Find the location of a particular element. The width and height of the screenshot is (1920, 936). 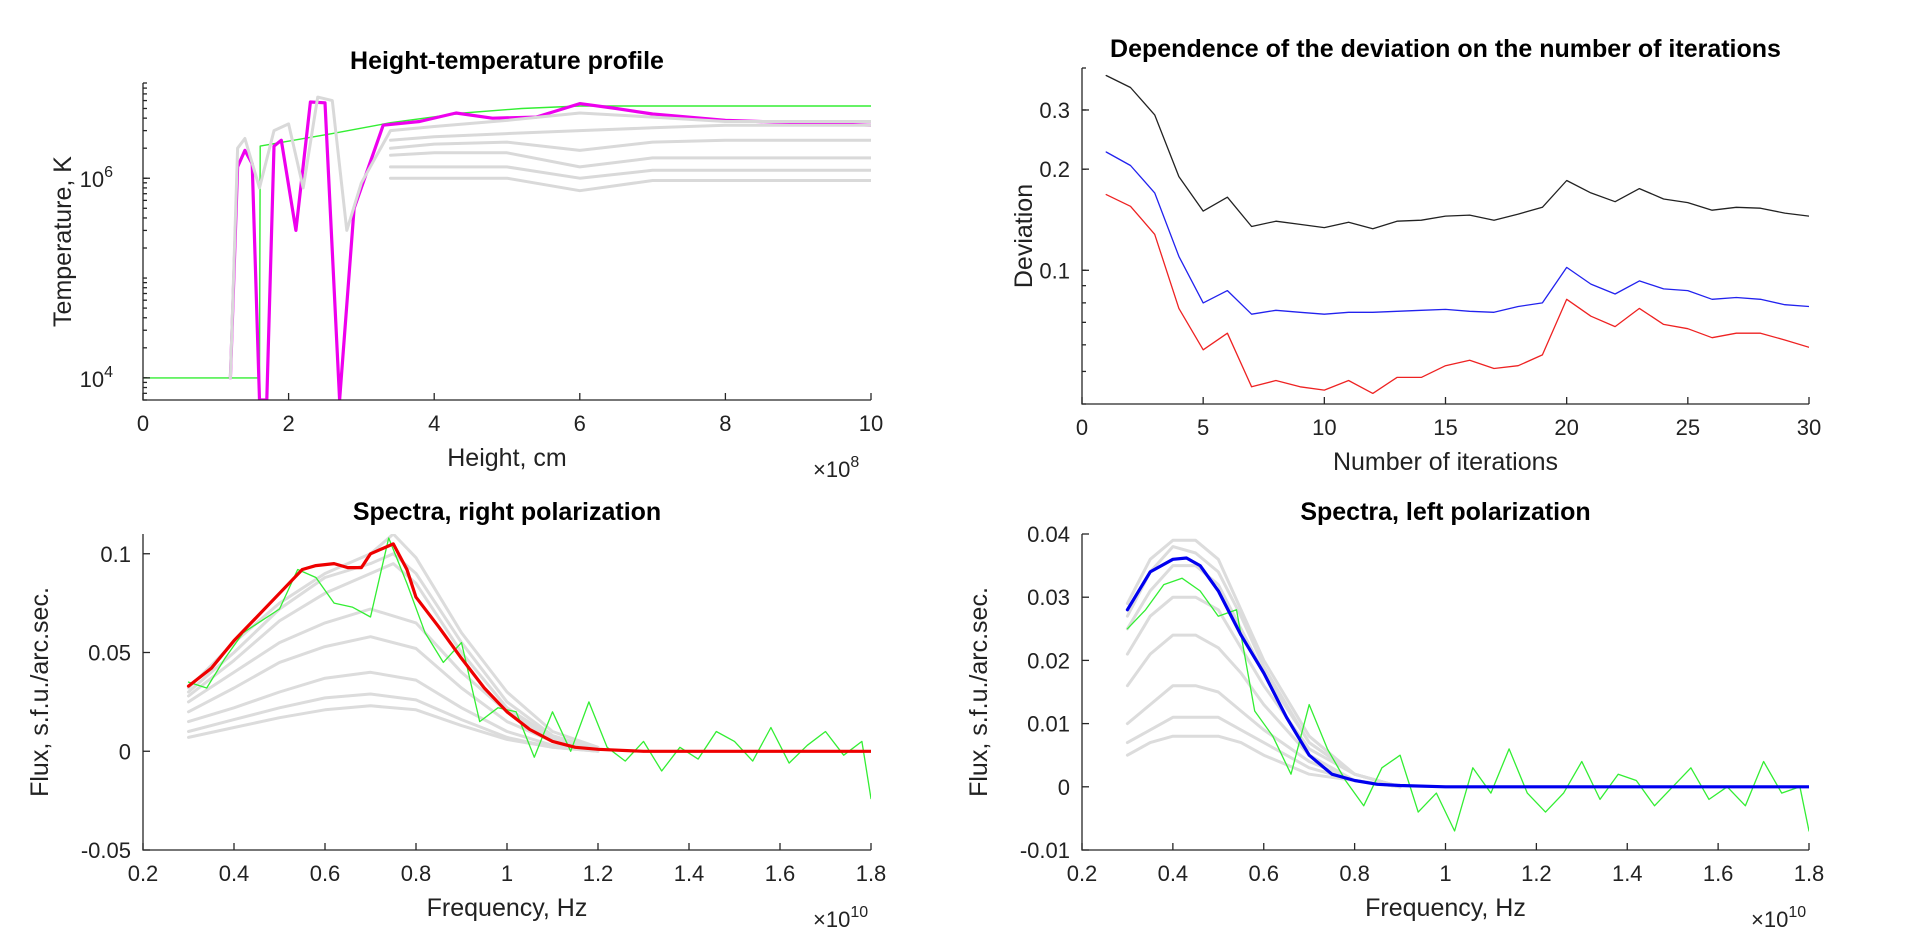

x-axis-label: Height, cm is located at coordinates (506, 458).